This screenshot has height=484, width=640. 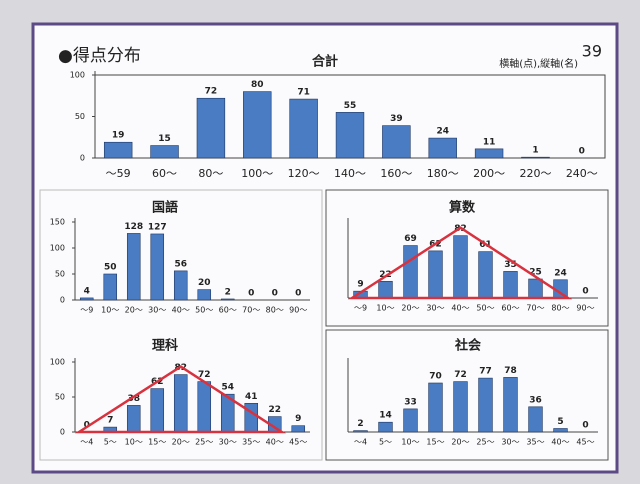 What do you see at coordinates (410, 402) in the screenshot?
I see `value-label: 33` at bounding box center [410, 402].